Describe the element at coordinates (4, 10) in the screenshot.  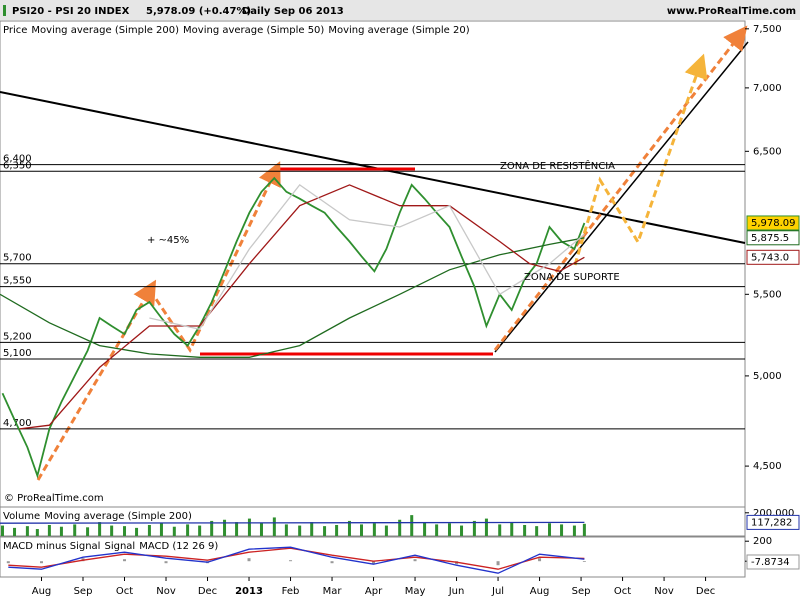
I see `icon` at that location.